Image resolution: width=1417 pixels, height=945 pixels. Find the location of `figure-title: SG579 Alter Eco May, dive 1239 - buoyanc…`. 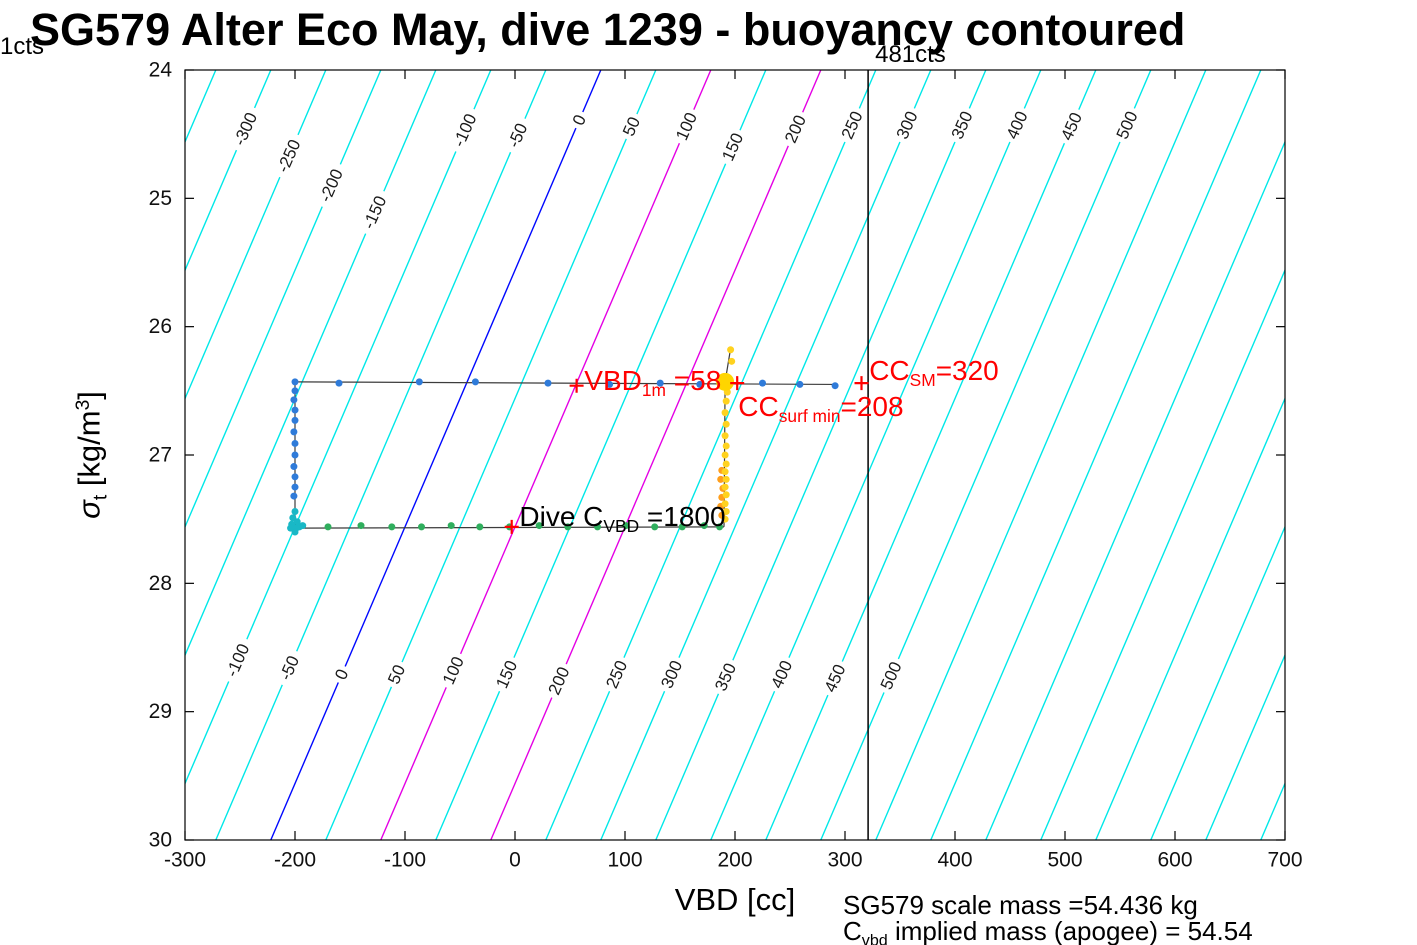

figure-title: SG579 Alter Eco May, dive 1239 - buoyanc… is located at coordinates (608, 29).